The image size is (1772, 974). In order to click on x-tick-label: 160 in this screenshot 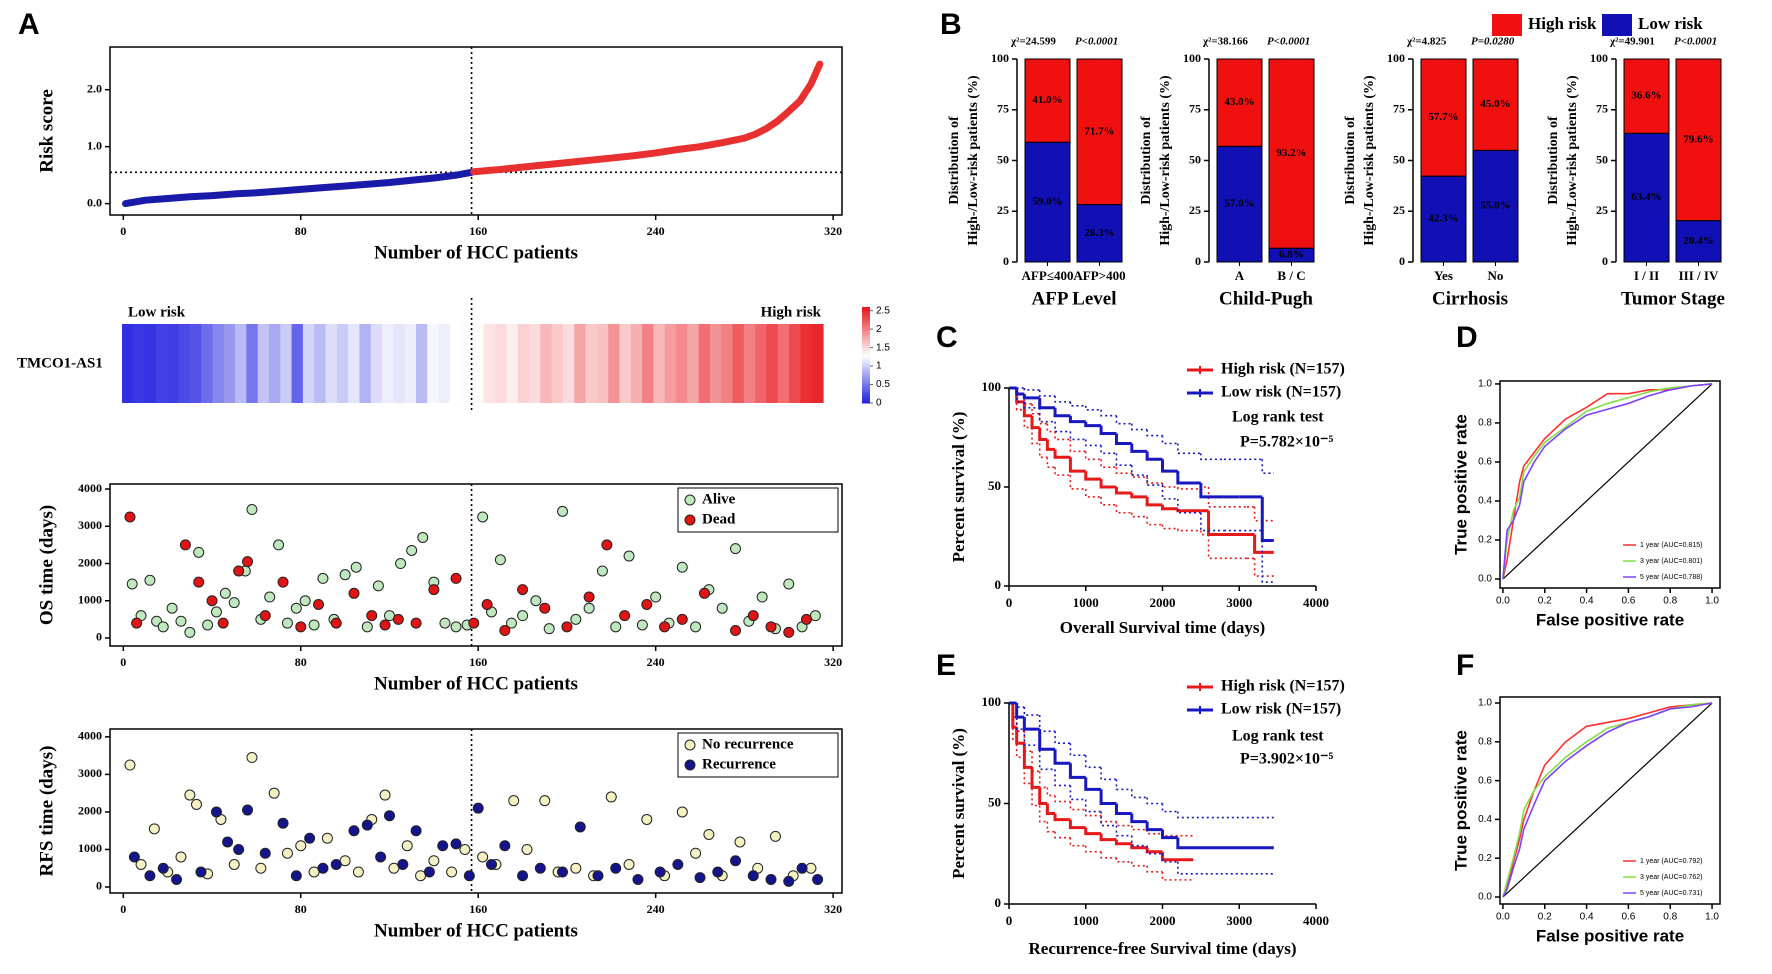, I will do `click(478, 231)`.